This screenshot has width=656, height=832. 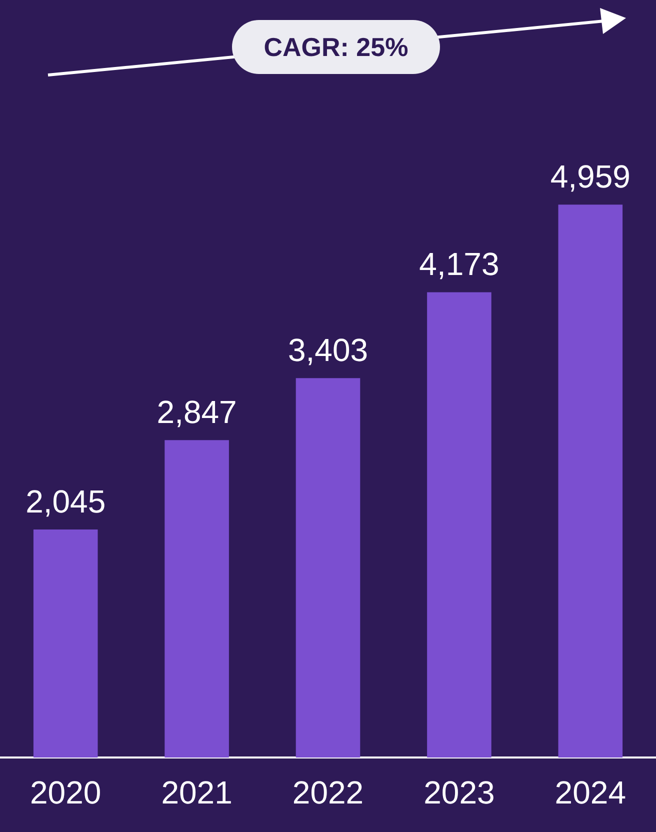 I want to click on data-label: 2,045, so click(x=66, y=501).